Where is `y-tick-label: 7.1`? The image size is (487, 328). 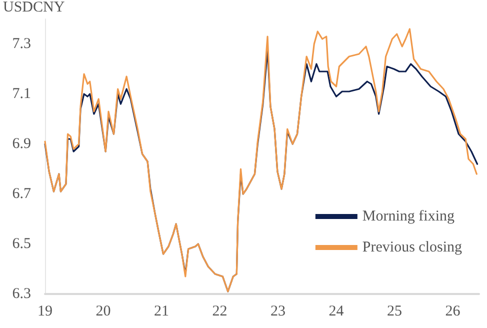 y-tick-label: 7.1 is located at coordinates (21, 94).